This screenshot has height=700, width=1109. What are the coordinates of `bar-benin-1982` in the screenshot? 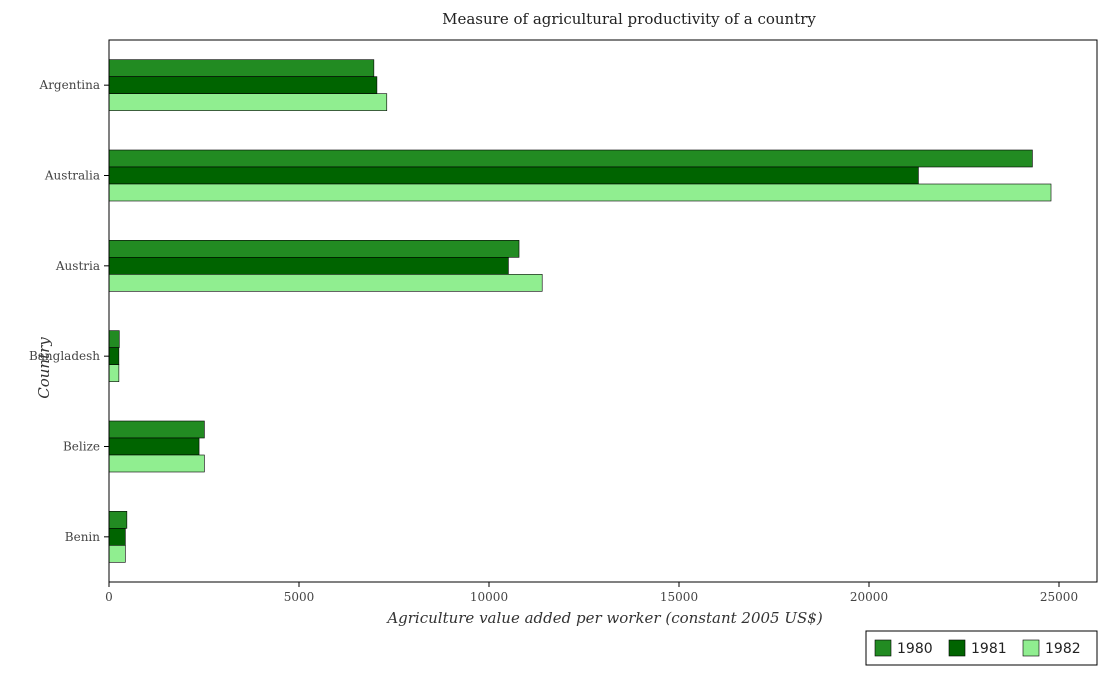 It's located at (117, 554).